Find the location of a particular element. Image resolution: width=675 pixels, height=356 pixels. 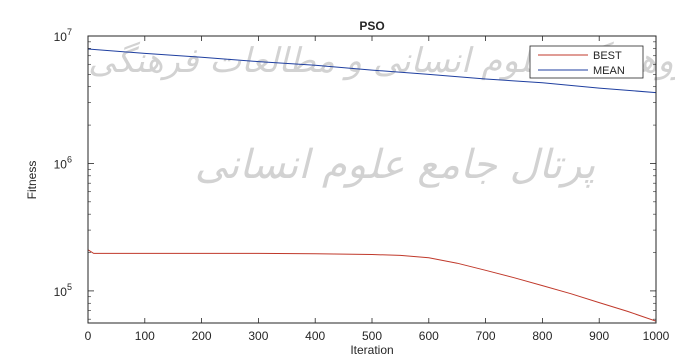

legend: BEST MEAN is located at coordinates (586, 62).